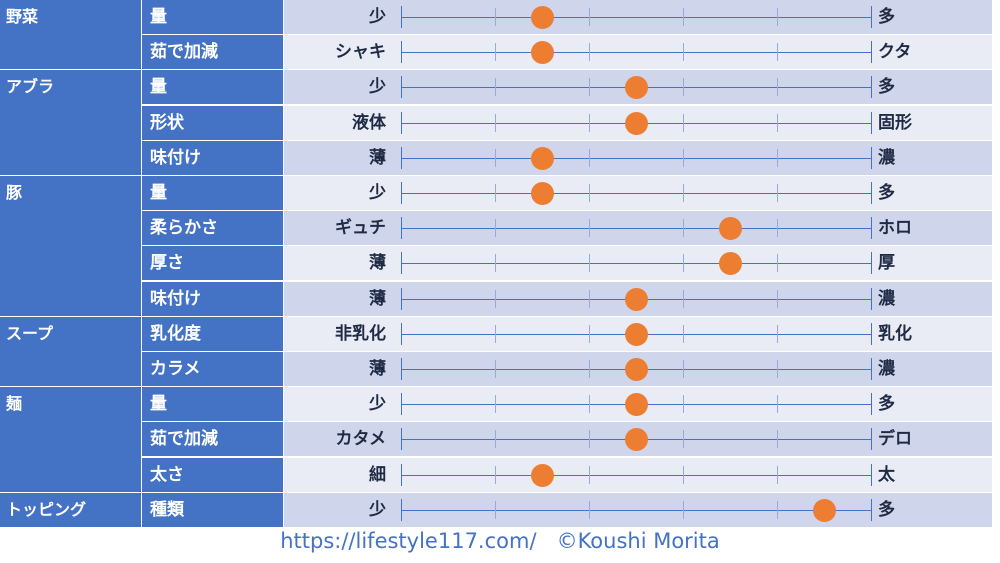 Image resolution: width=1000 pixels, height=563 pixels. What do you see at coordinates (212, 440) in the screenshot?
I see `attribute-label: 茹で加減` at bounding box center [212, 440].